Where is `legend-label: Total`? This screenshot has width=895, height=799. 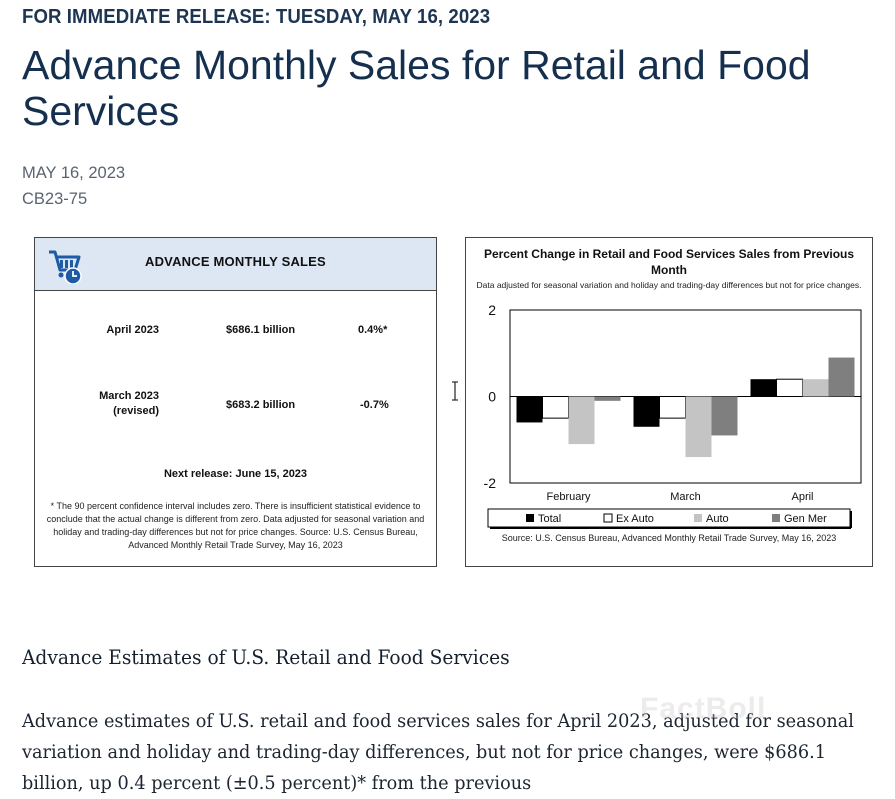
legend-label: Total is located at coordinates (549, 519).